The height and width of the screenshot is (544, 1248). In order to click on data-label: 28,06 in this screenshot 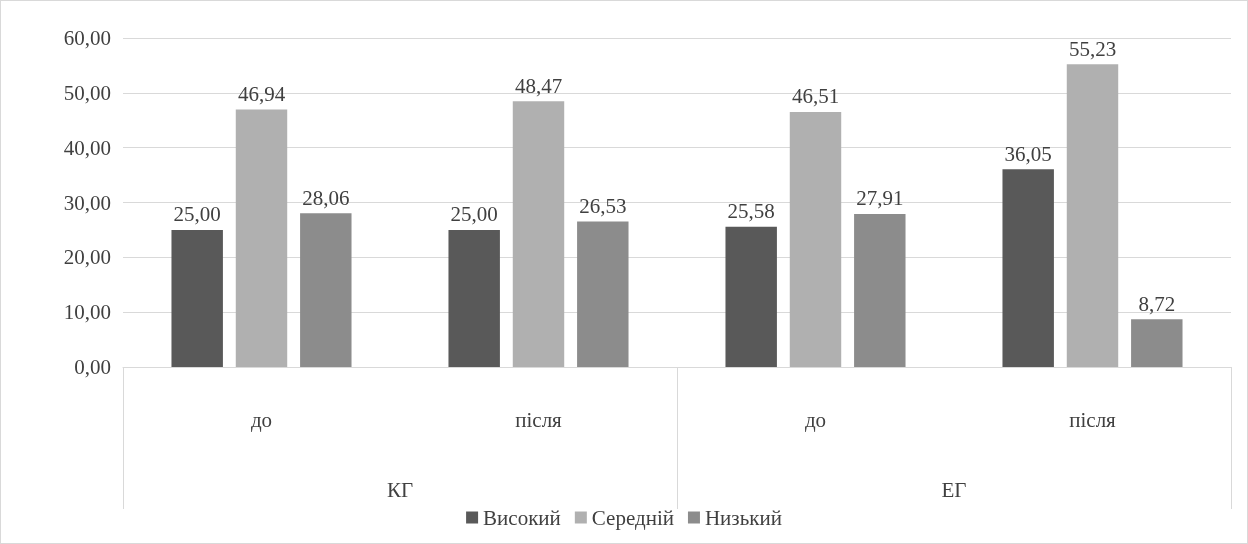, I will do `click(326, 197)`.